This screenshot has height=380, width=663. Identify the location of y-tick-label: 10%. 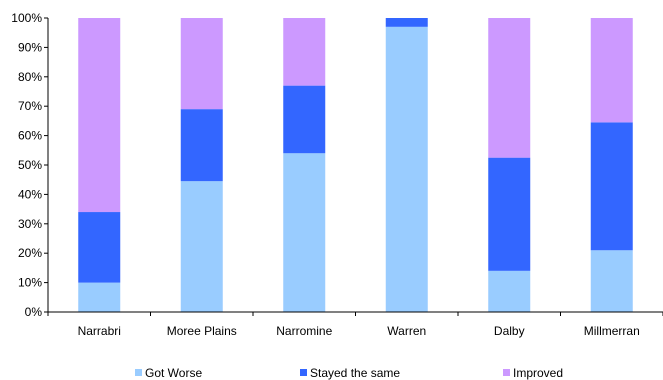
(30, 283).